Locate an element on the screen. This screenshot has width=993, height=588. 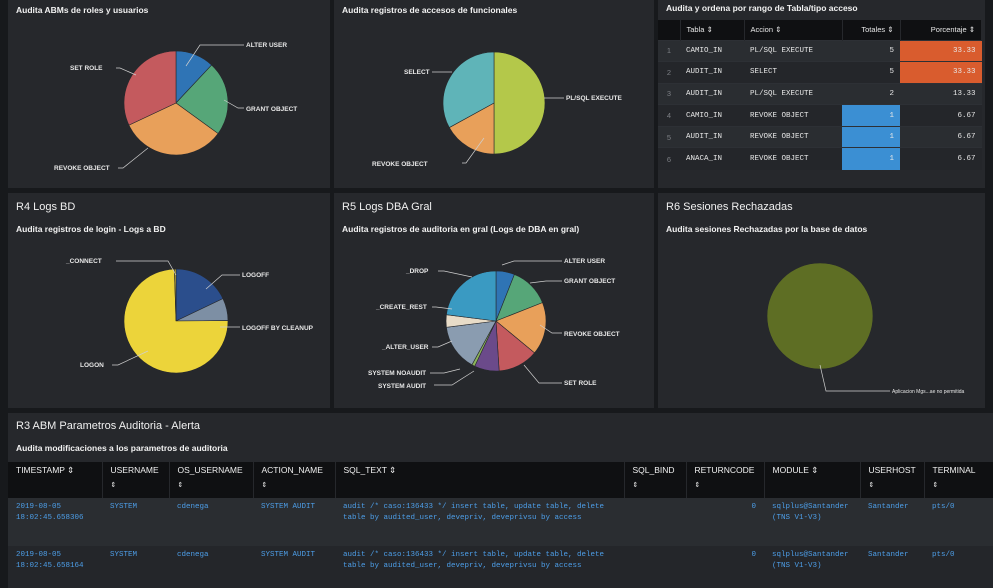
pie-label: LOGON is located at coordinates (92, 365).